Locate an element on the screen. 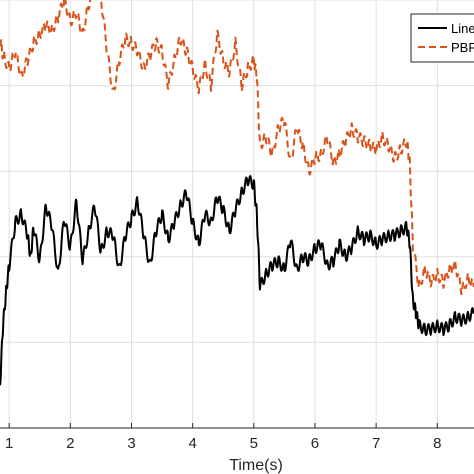 This screenshot has height=474, width=474. x-tick-label: 2 is located at coordinates (70, 443).